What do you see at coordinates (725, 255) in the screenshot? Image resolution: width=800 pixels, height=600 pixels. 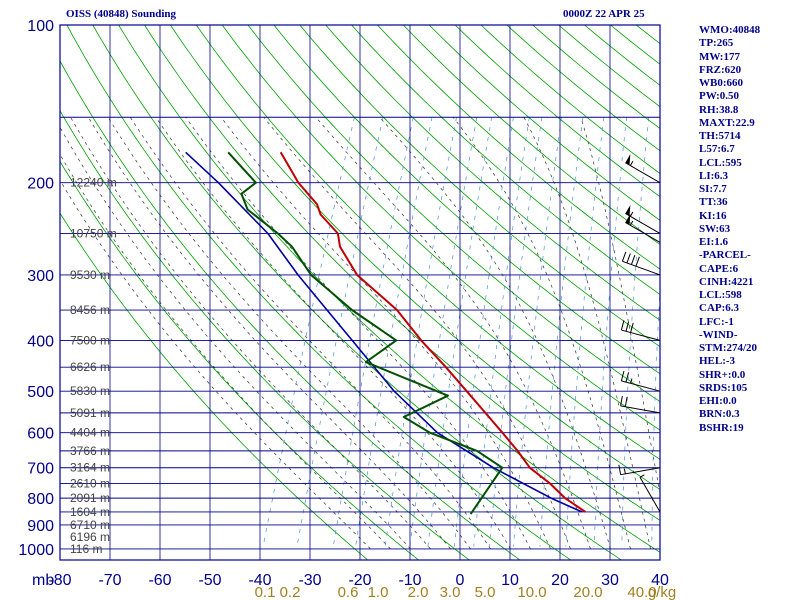 I see `stat-item: -PARCEL-` at bounding box center [725, 255].